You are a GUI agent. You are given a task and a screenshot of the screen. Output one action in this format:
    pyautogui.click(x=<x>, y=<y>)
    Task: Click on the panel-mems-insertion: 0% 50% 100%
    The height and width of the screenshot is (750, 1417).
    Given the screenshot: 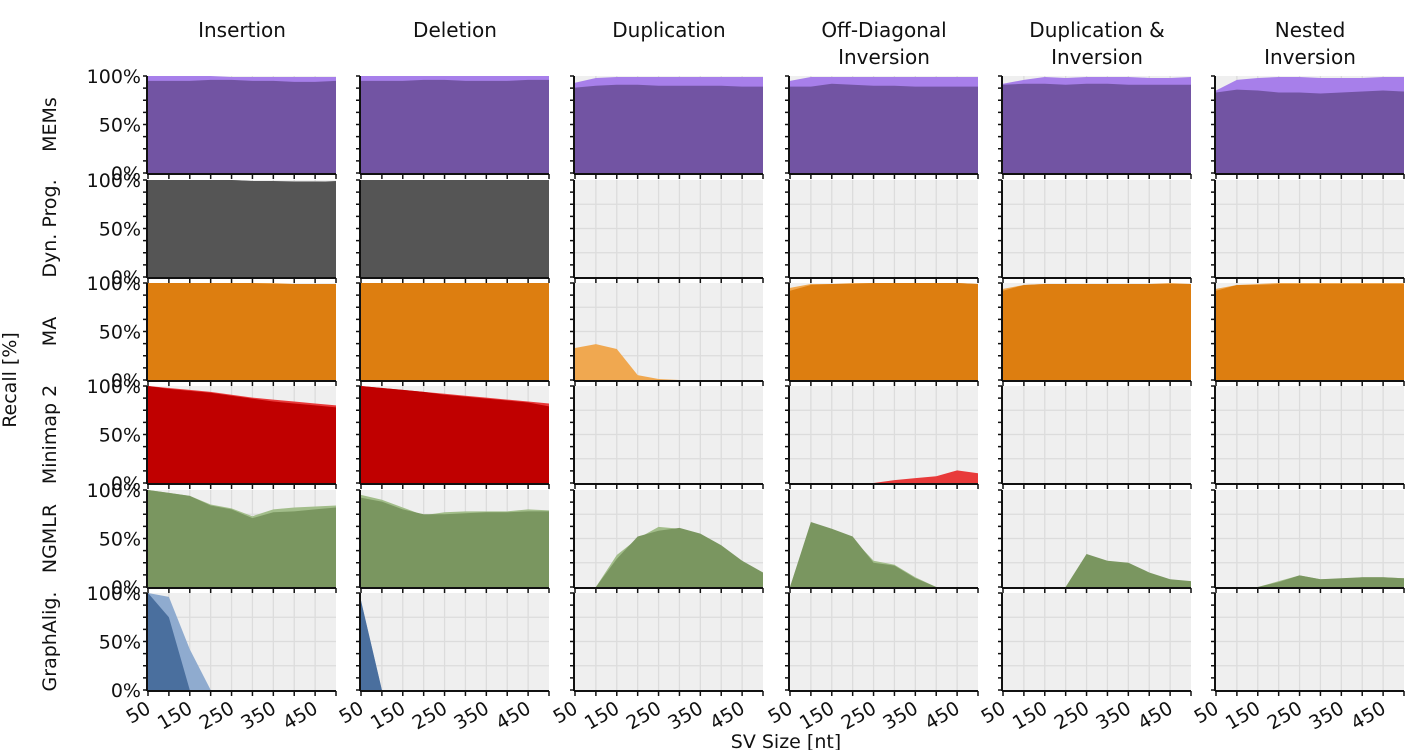 What is the action you would take?
    pyautogui.click(x=212, y=125)
    